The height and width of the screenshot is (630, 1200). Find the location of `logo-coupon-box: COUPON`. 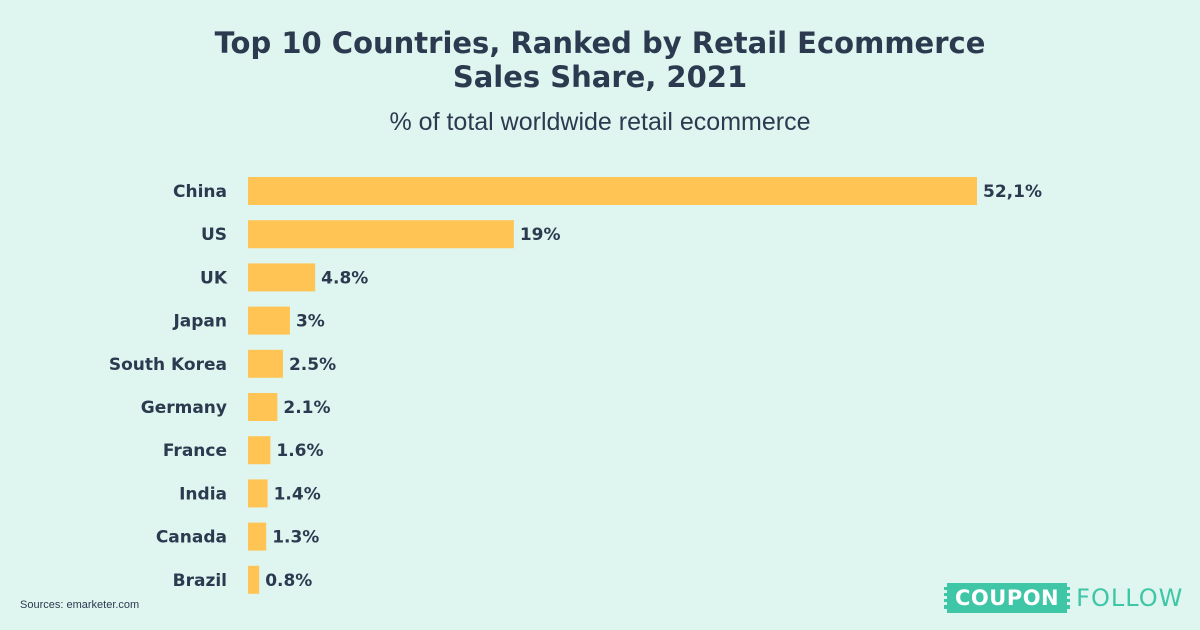

logo-coupon-box: COUPON is located at coordinates (1007, 598).